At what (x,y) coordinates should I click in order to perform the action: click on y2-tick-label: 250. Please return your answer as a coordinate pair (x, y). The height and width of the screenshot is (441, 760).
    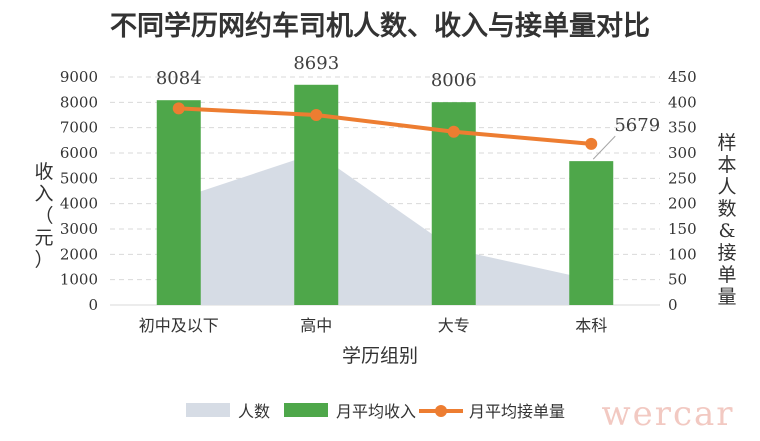
    Looking at the image, I should click on (682, 178).